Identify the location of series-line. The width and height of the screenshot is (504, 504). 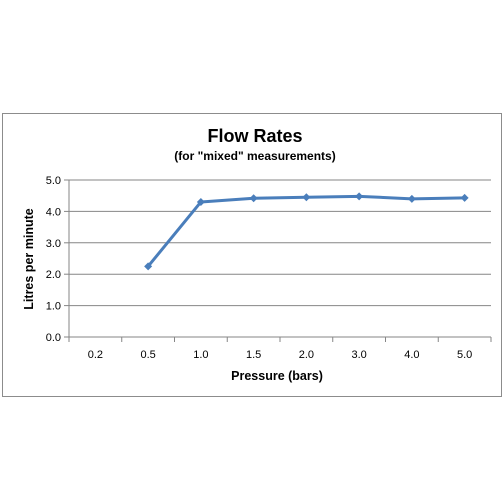
(305, 231).